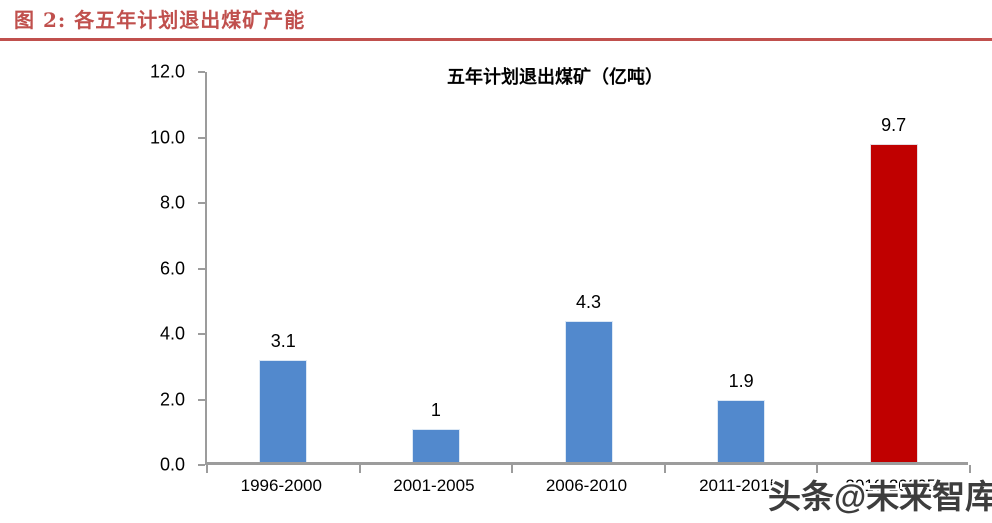 The image size is (992, 523). Describe the element at coordinates (167, 71) in the screenshot. I see `y-axis-tick-label: 12.0` at that location.